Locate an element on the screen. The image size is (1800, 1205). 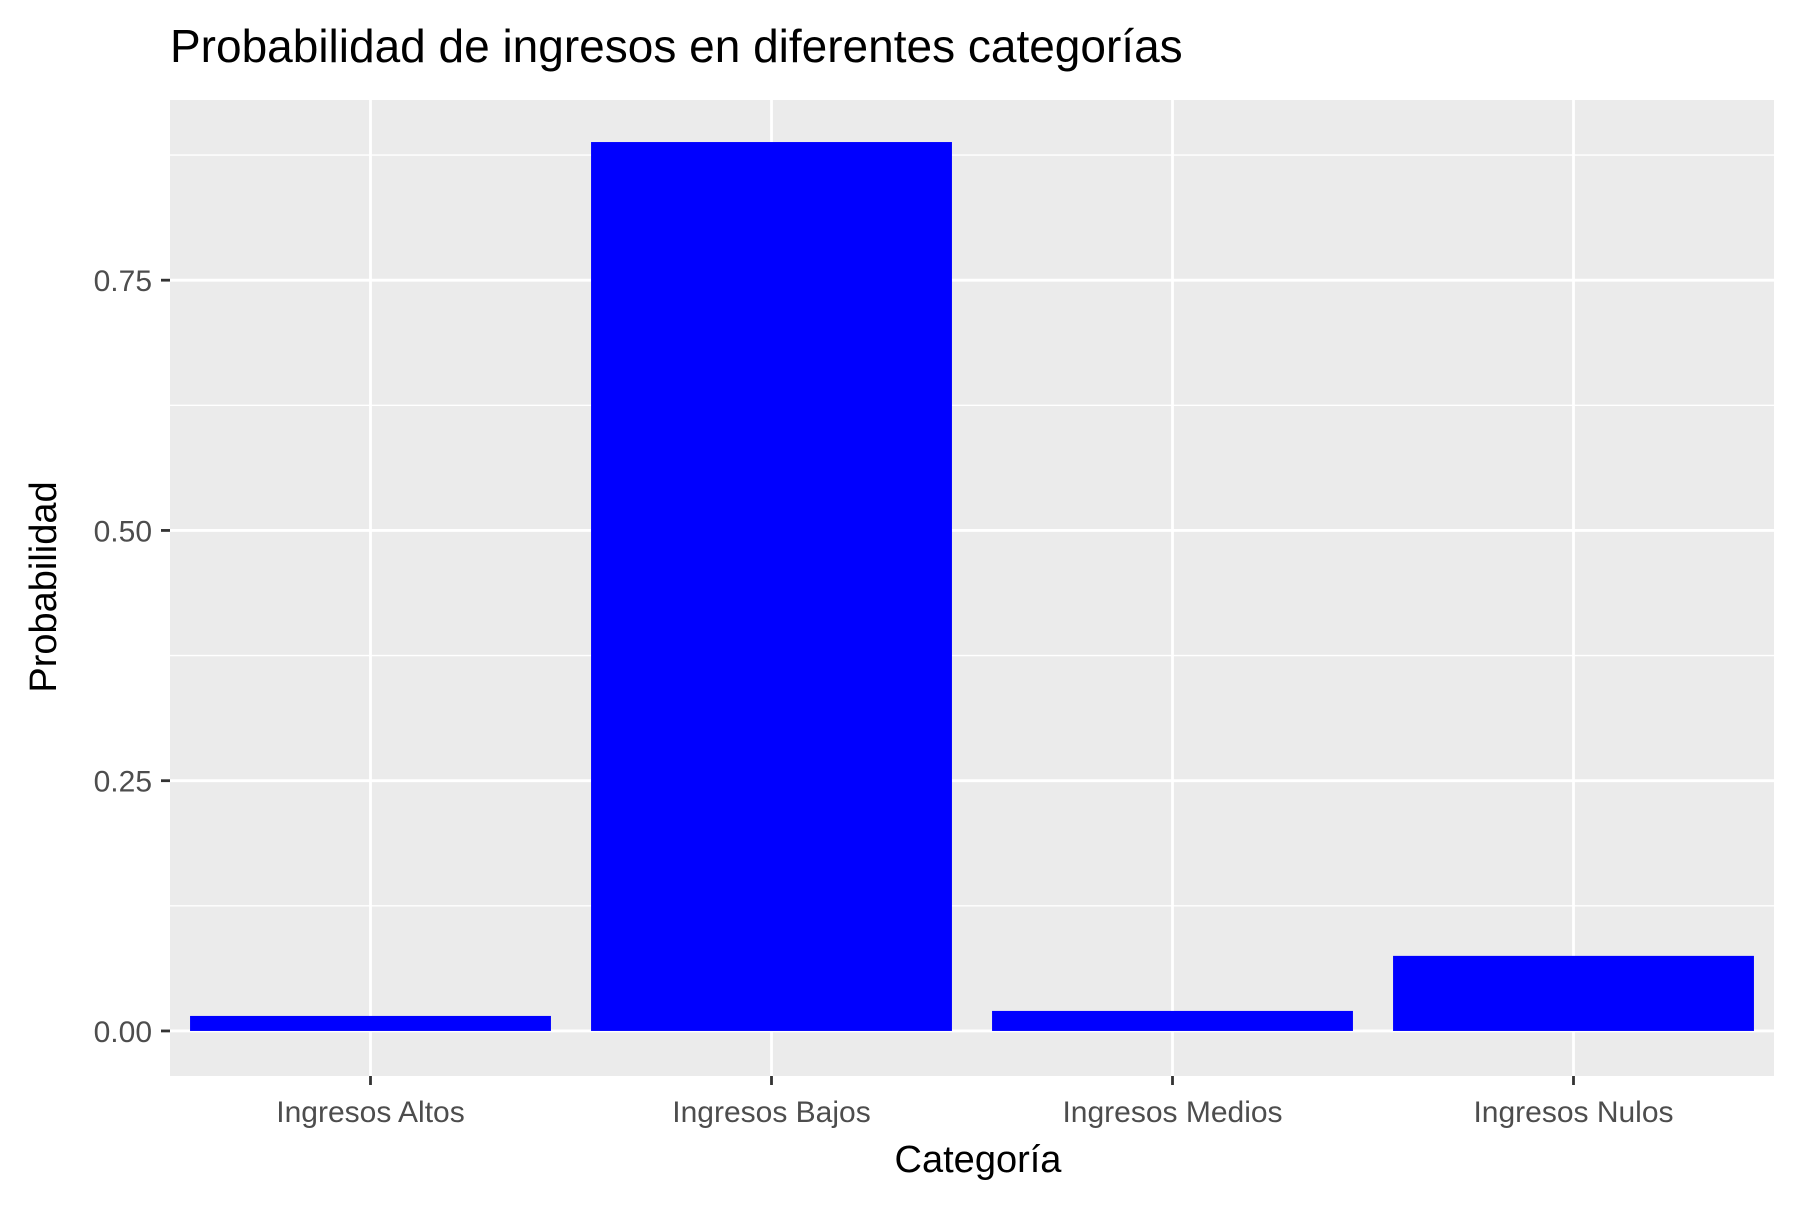
bar-ingresos-medios is located at coordinates (1172, 1020).